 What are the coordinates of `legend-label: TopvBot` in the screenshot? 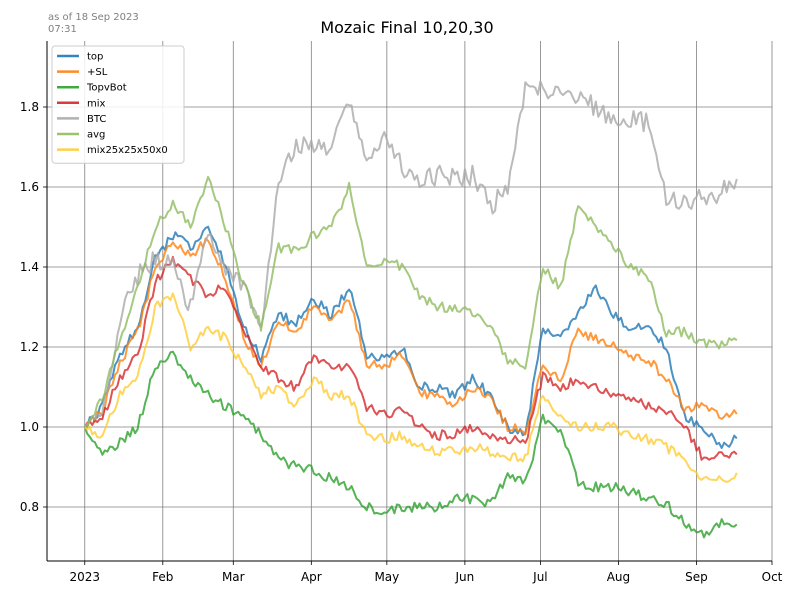 It's located at (106, 88).